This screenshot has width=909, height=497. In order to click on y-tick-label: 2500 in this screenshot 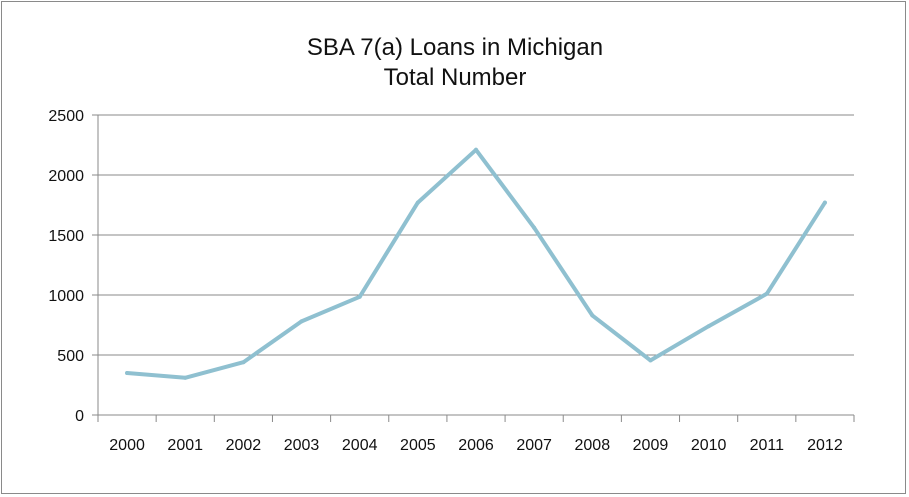, I will do `click(66, 116)`.